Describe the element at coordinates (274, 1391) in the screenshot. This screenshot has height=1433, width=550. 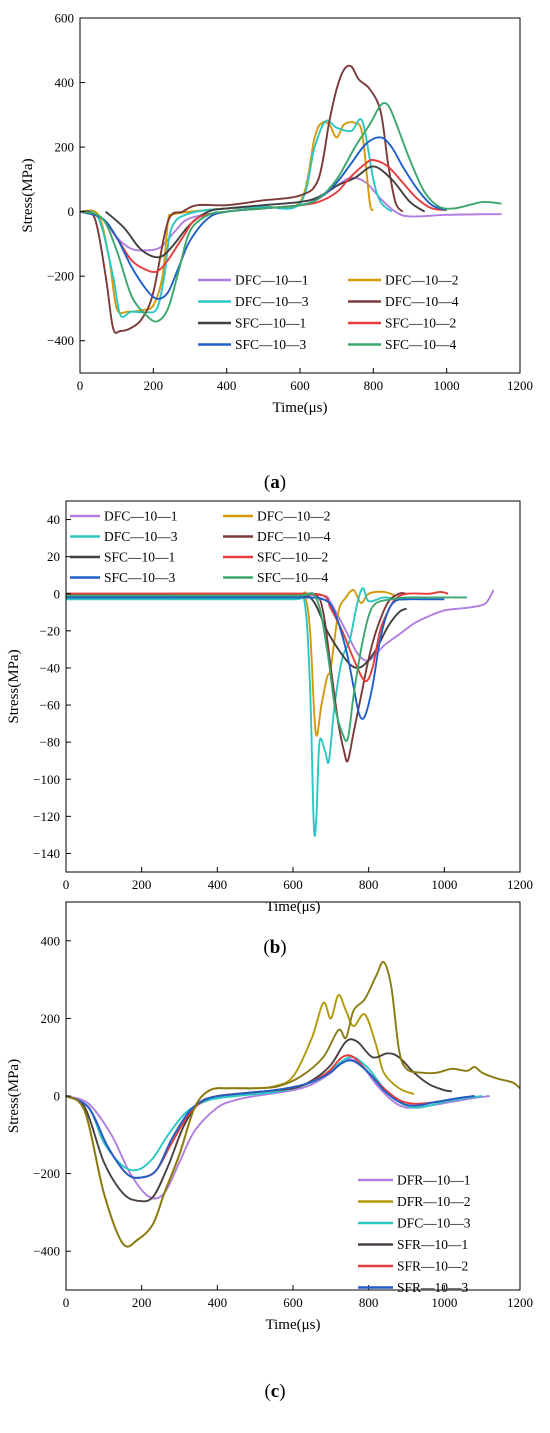
I see `panel-caption: (c)` at that location.